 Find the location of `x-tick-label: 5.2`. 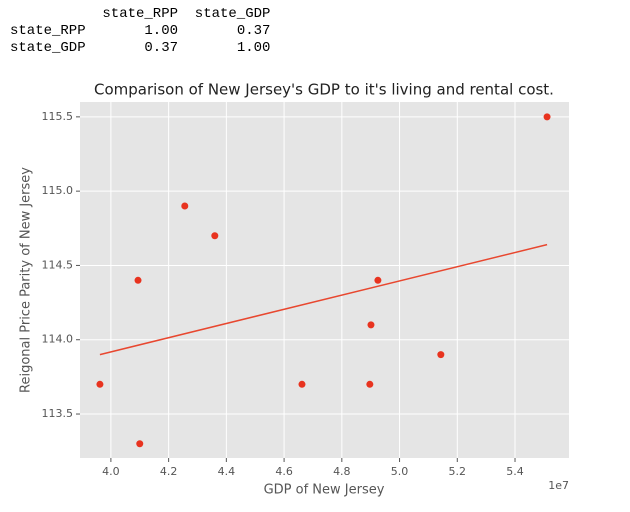

x-tick-label: 5.2 is located at coordinates (458, 471).